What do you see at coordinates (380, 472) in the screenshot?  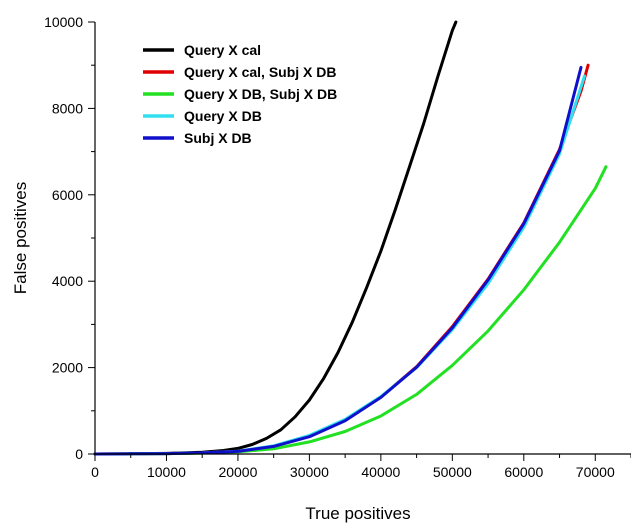 I see `x-tick-label: 40000` at bounding box center [380, 472].